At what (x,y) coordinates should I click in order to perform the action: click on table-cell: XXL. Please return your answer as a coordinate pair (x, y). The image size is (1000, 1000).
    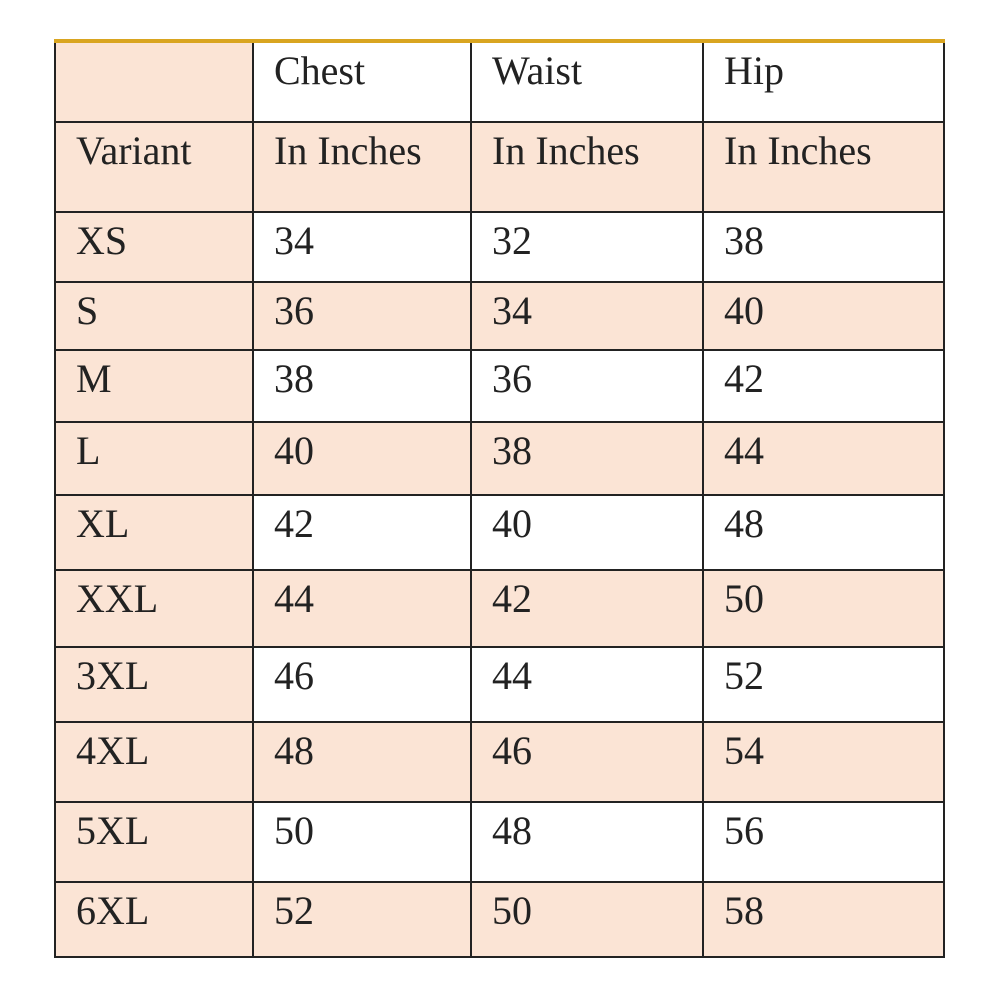
    Looking at the image, I should click on (154, 608).